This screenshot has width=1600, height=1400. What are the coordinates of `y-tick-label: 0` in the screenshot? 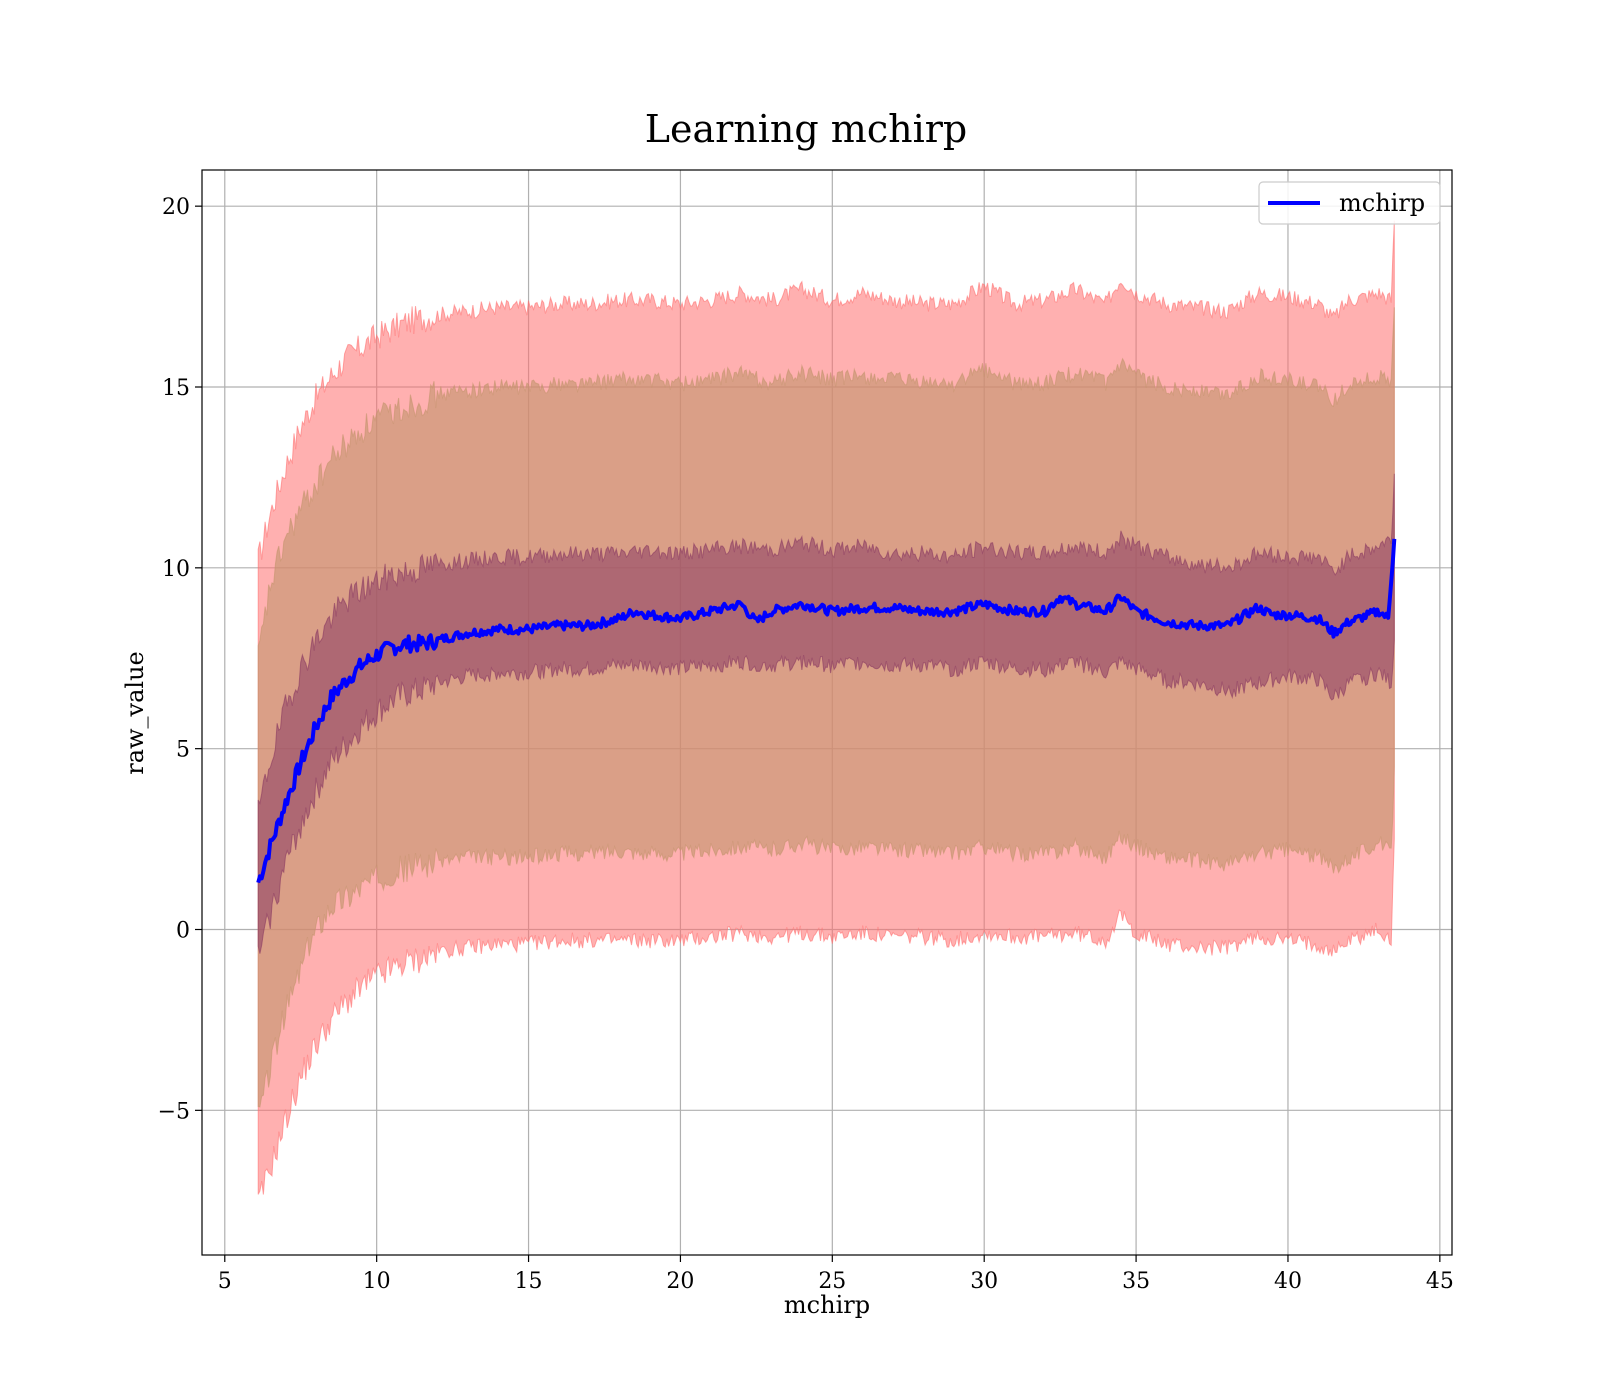 It's located at (183, 931).